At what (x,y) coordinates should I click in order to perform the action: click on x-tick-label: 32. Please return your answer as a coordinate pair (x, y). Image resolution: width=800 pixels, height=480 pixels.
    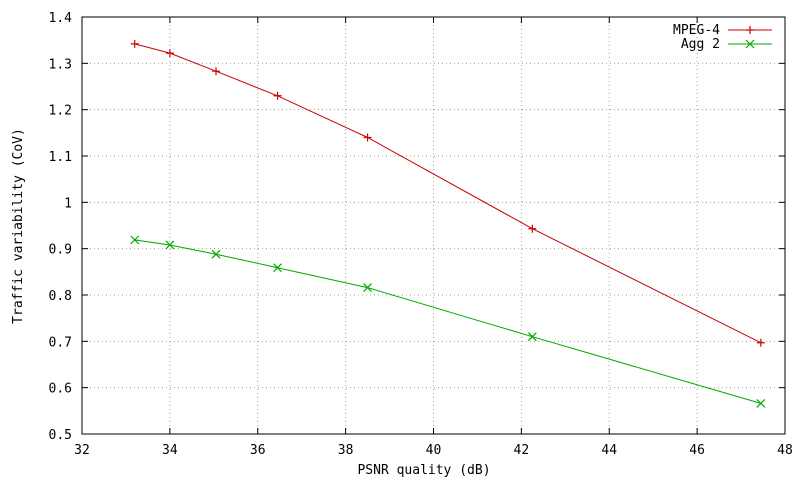
    Looking at the image, I should click on (82, 450).